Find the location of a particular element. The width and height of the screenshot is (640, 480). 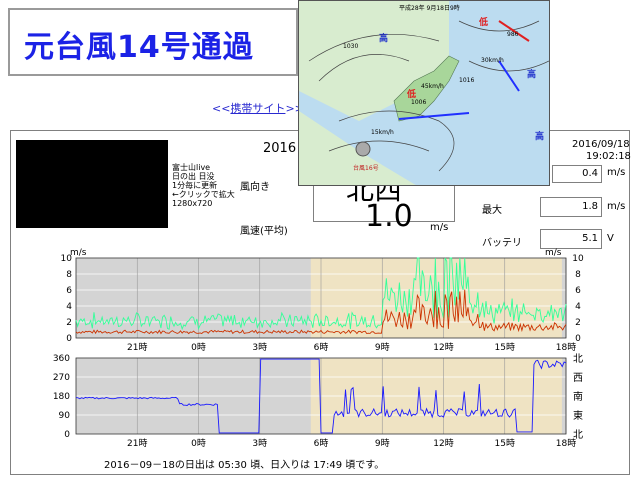

map-header: 平成28年 9月18日9時 is located at coordinates (429, 8).